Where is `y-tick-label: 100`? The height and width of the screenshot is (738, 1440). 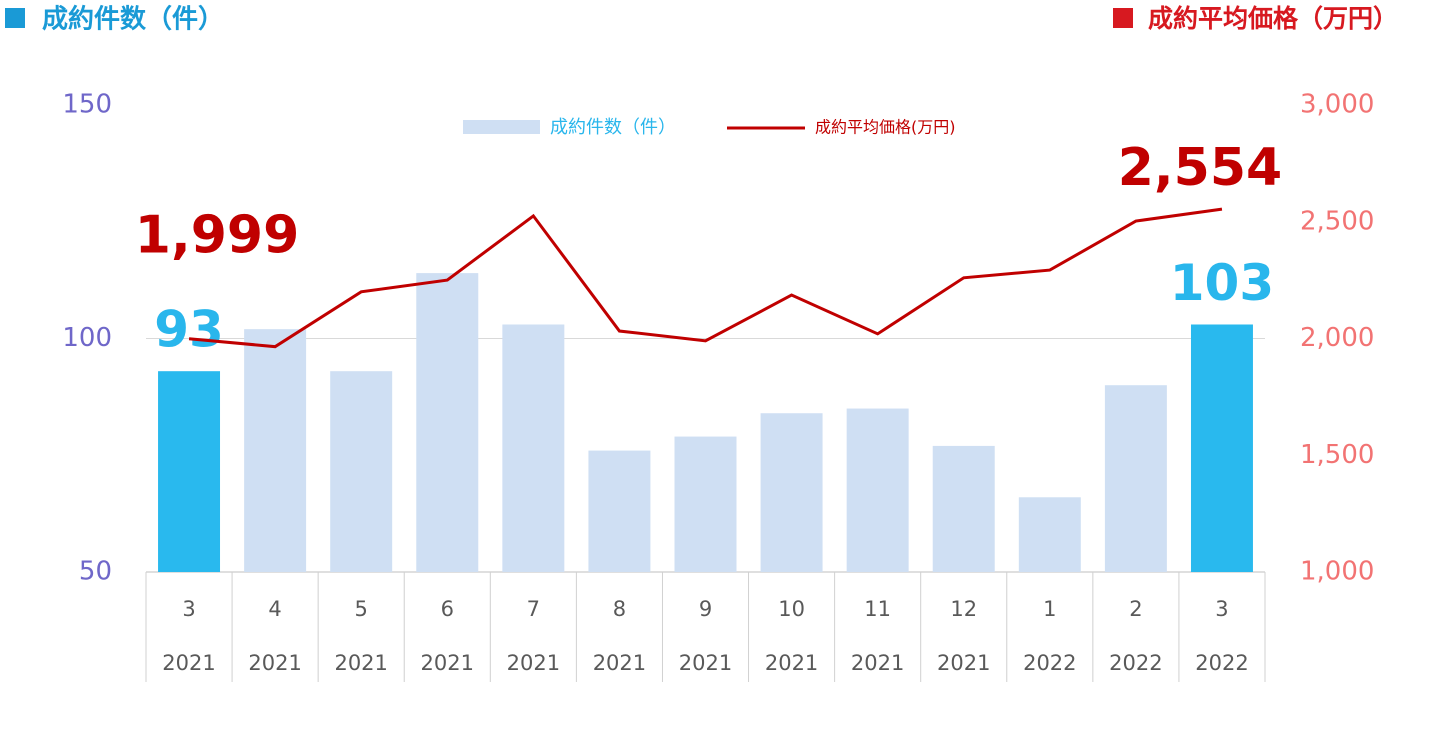
y-tick-label: 100 is located at coordinates (87, 338).